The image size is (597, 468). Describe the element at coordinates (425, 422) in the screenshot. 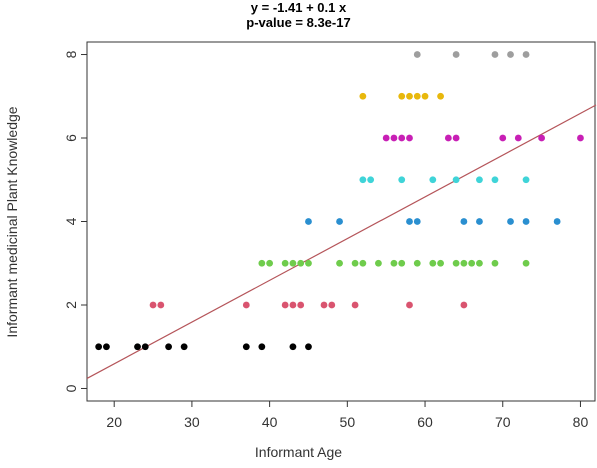

I see `x-tick-label: 60` at that location.